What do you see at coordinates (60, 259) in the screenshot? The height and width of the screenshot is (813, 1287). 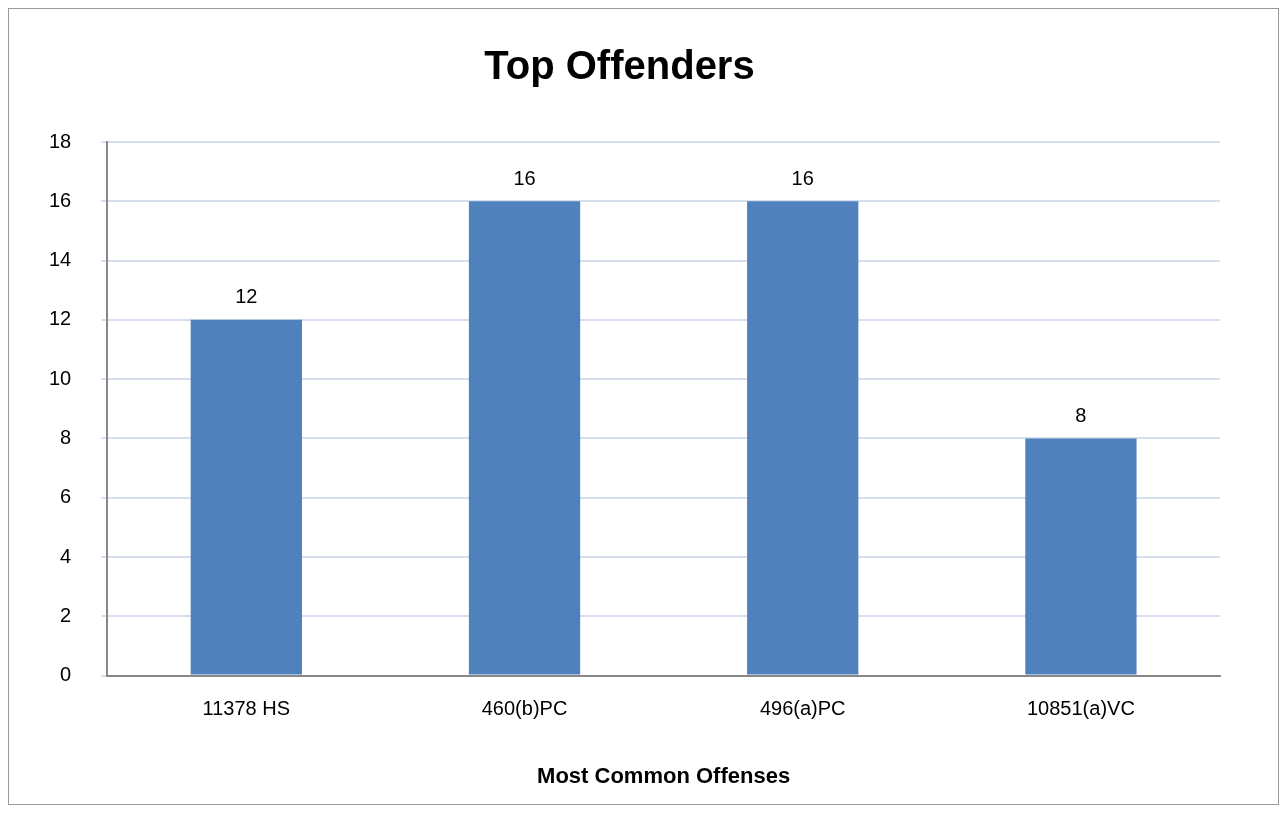 I see `y-tick-label: 14` at bounding box center [60, 259].